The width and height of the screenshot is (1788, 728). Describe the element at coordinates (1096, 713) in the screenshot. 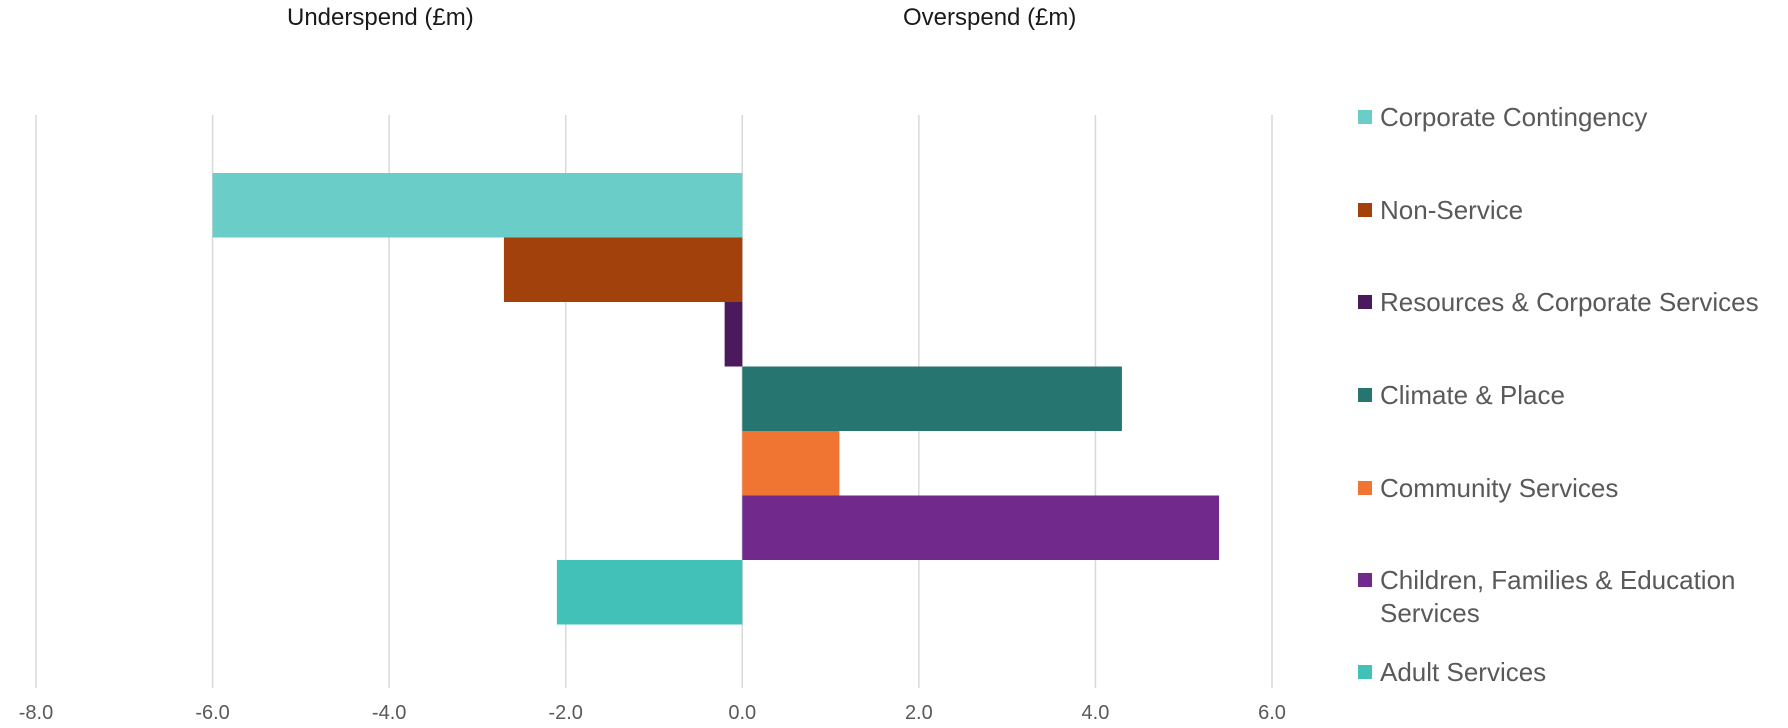

I see `x-tick-label: 4.0` at that location.